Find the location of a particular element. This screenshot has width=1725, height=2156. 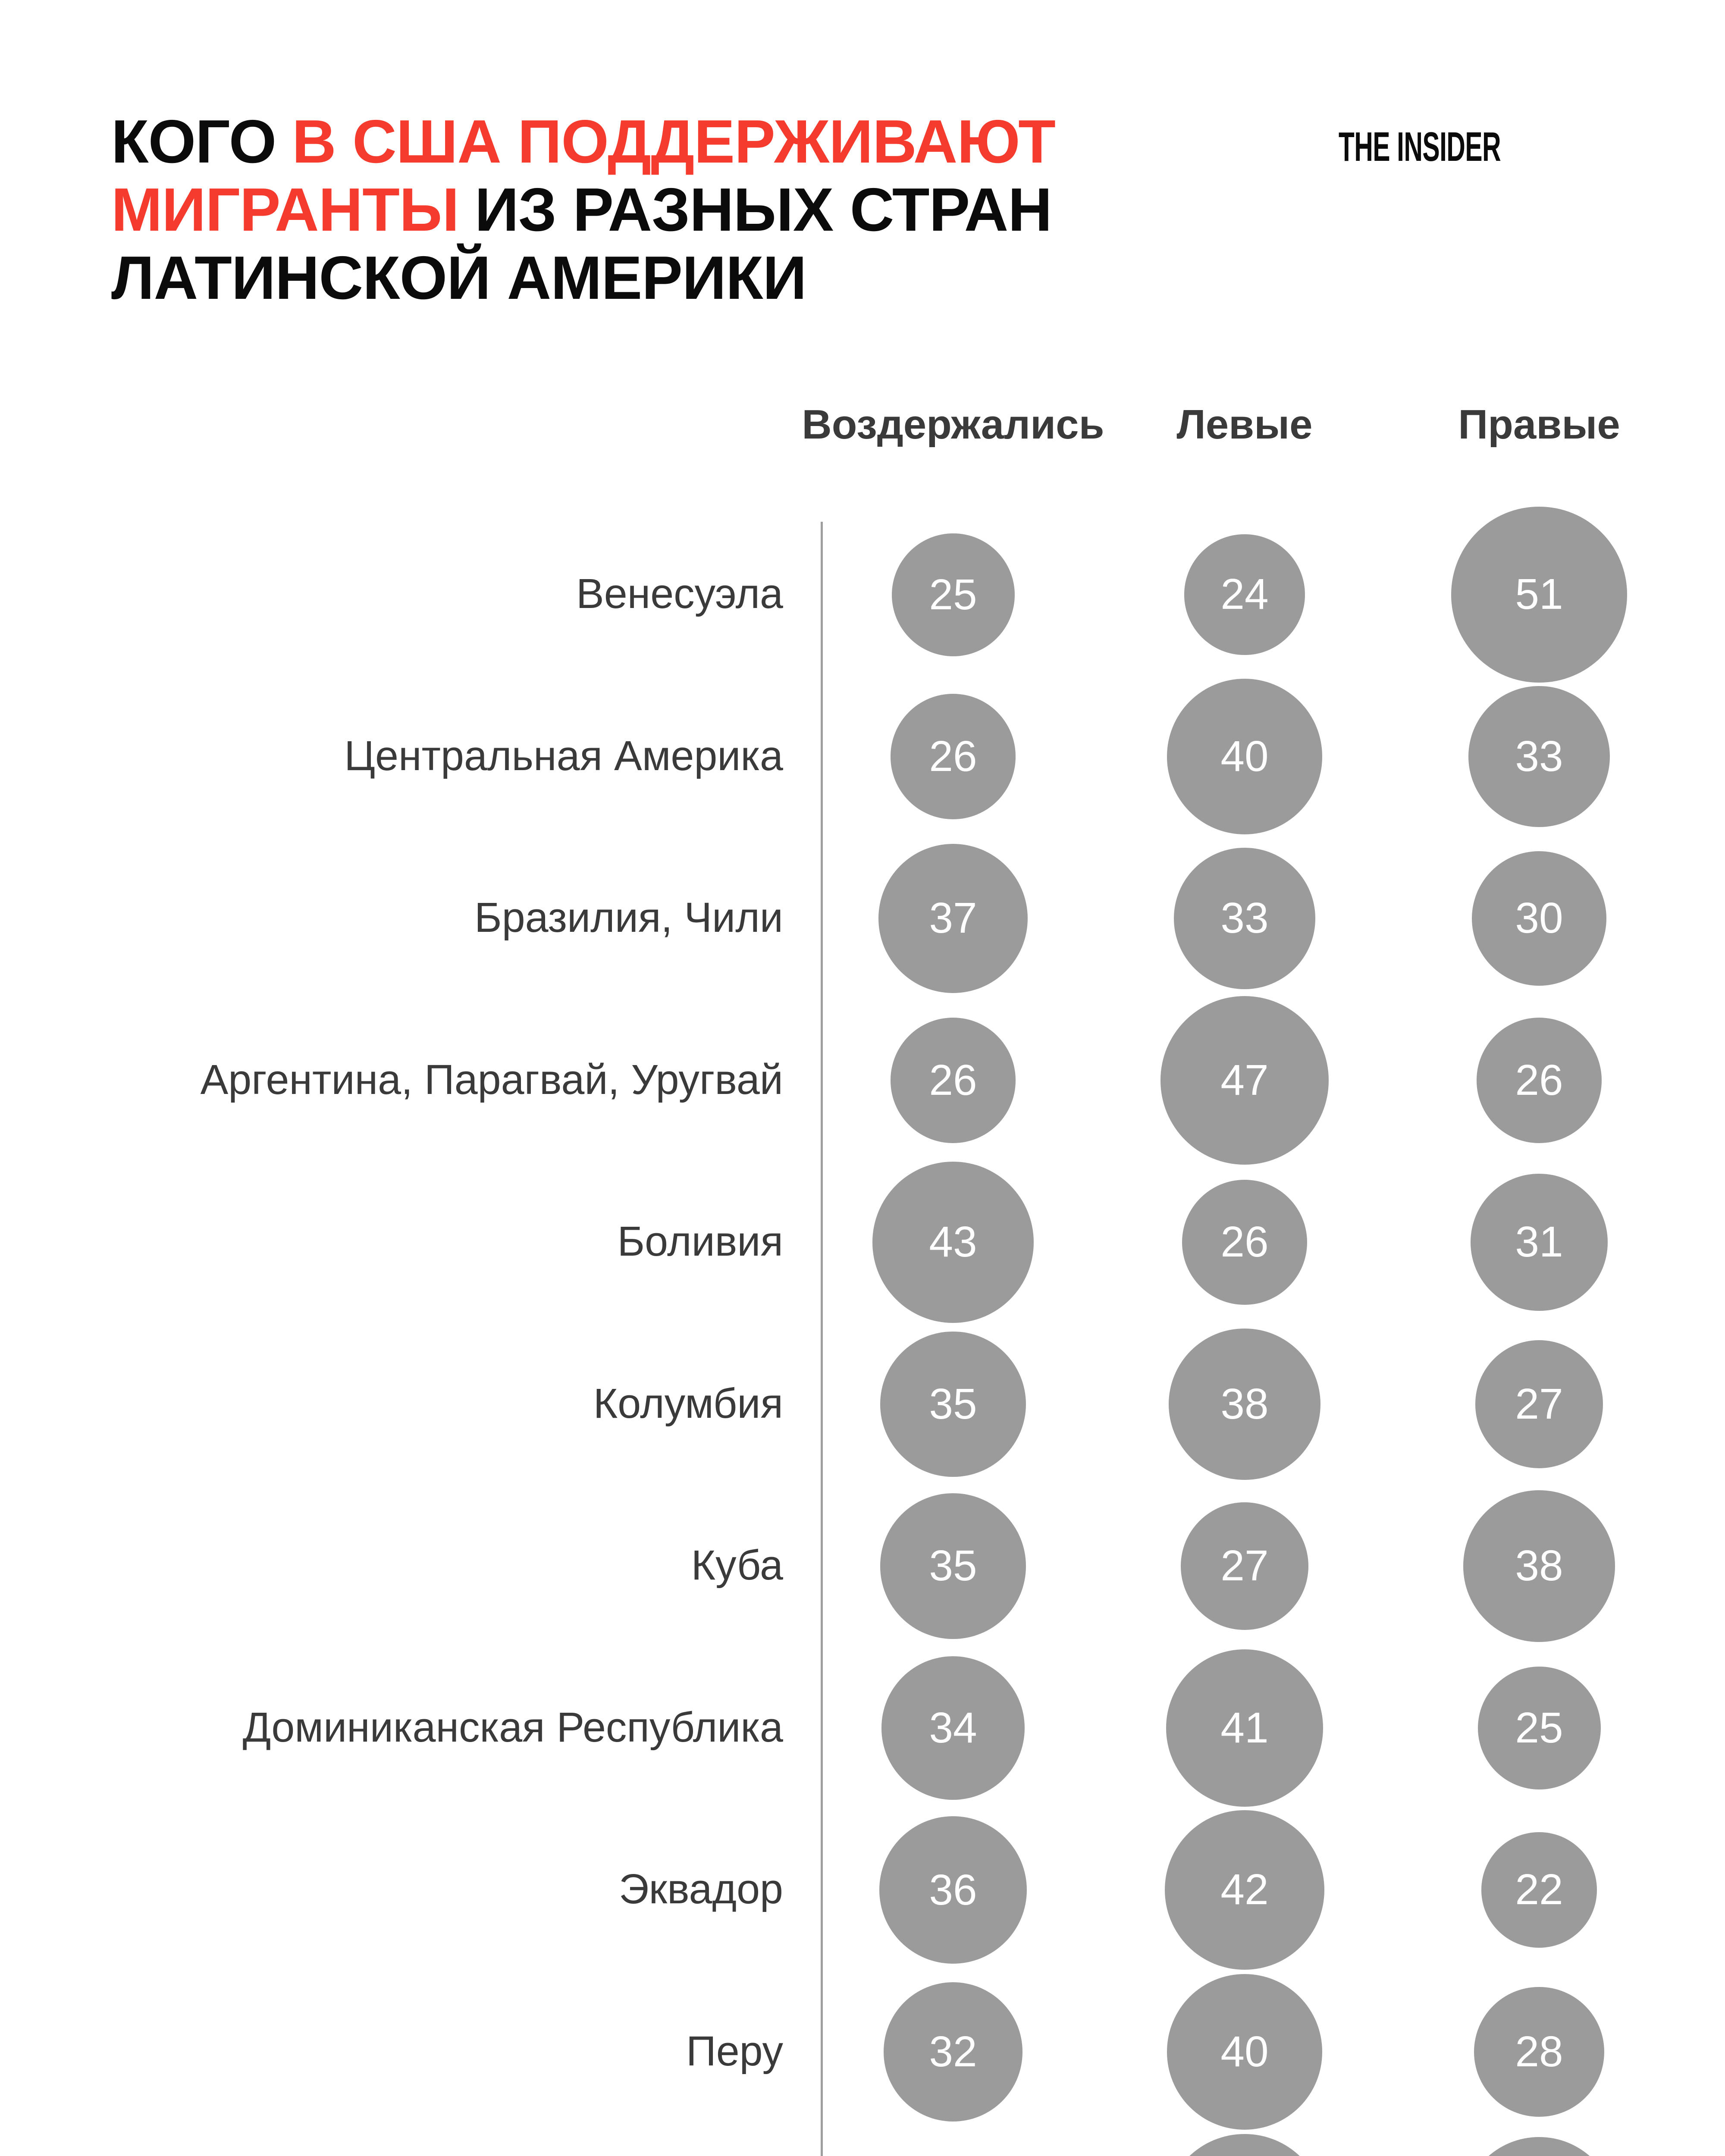

bubble: 43 is located at coordinates (953, 1242).